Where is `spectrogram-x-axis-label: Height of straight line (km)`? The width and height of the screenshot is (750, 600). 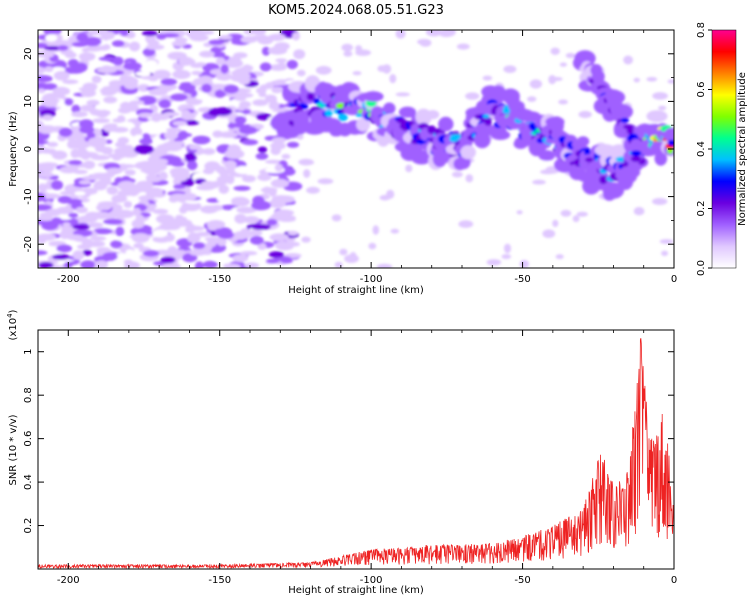 spectrogram-x-axis-label: Height of straight line (km) is located at coordinates (356, 290).